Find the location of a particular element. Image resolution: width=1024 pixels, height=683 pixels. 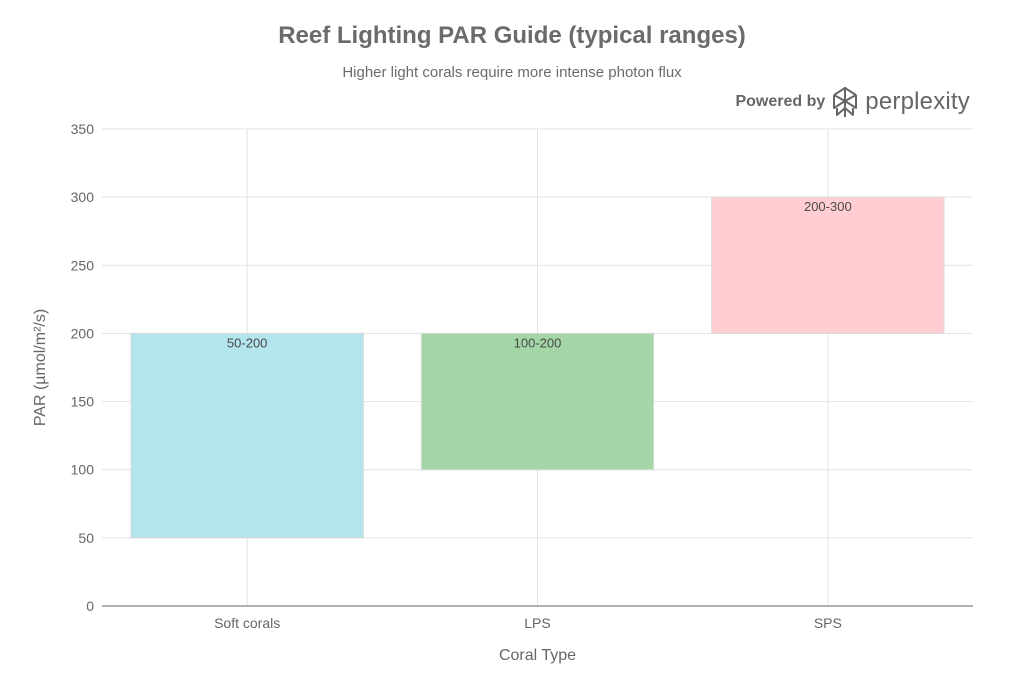

y-tick-label: 250 is located at coordinates (83, 265).